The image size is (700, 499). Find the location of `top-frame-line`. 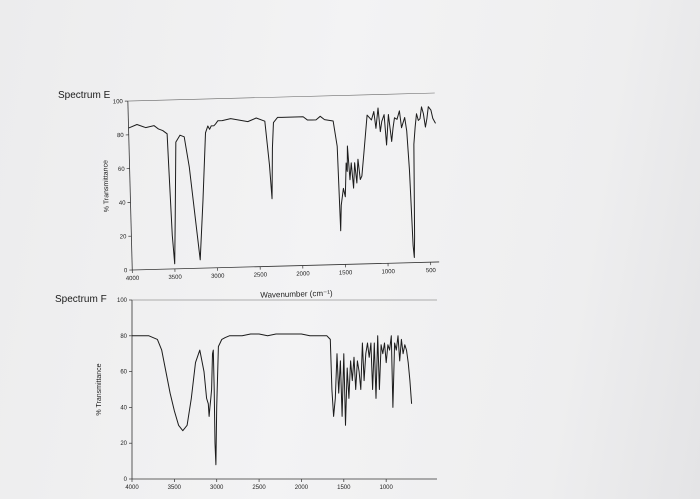

top-frame-line is located at coordinates (281, 97).